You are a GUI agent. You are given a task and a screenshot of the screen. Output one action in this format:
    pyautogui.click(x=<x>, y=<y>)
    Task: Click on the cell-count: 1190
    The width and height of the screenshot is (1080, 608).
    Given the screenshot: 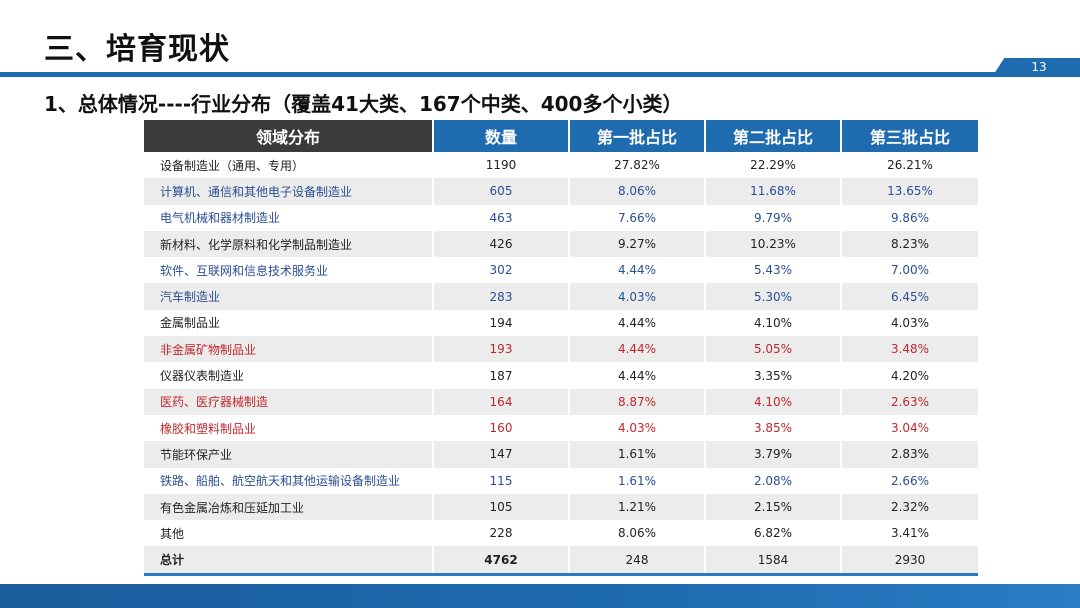 What is the action you would take?
    pyautogui.click(x=502, y=165)
    